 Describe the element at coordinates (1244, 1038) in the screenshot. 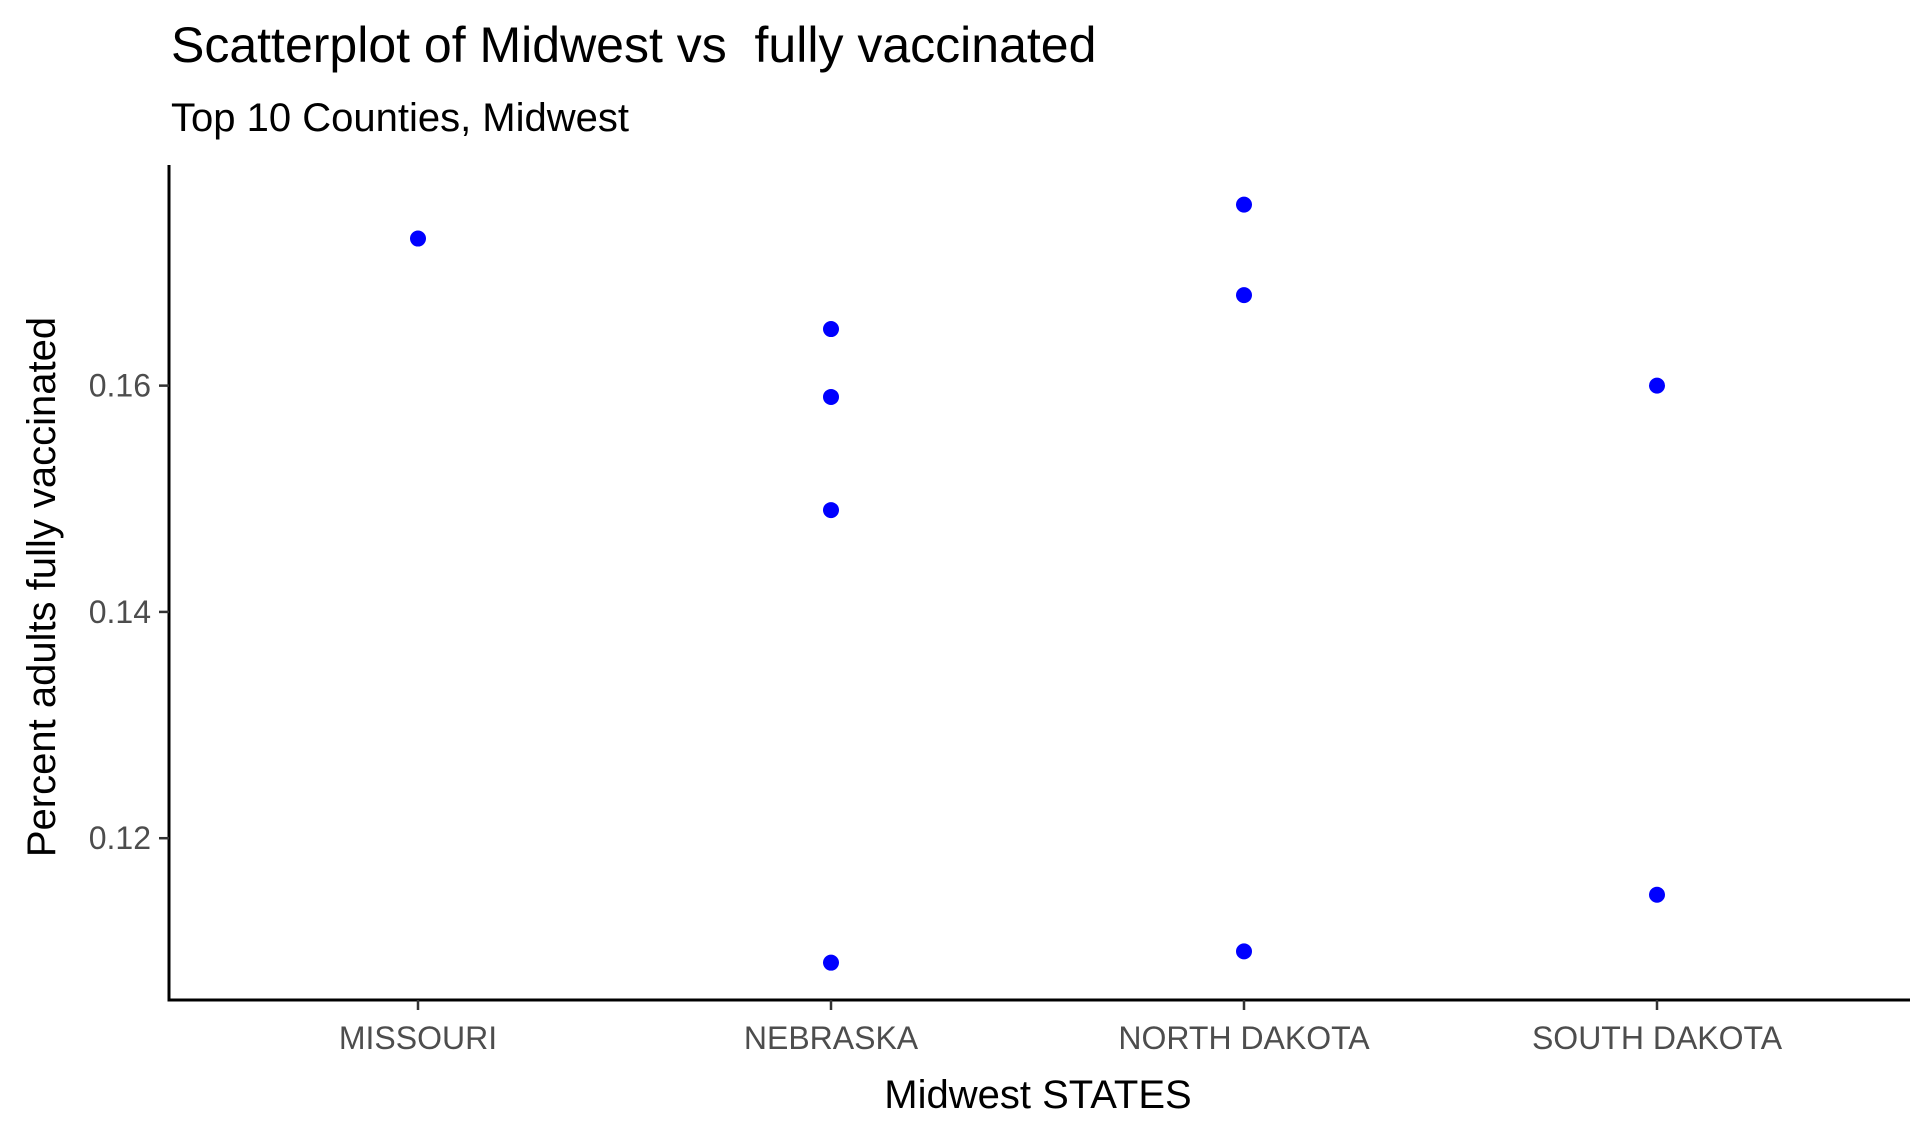

I see `x-tick-label: NORTH DAKOTA` at that location.